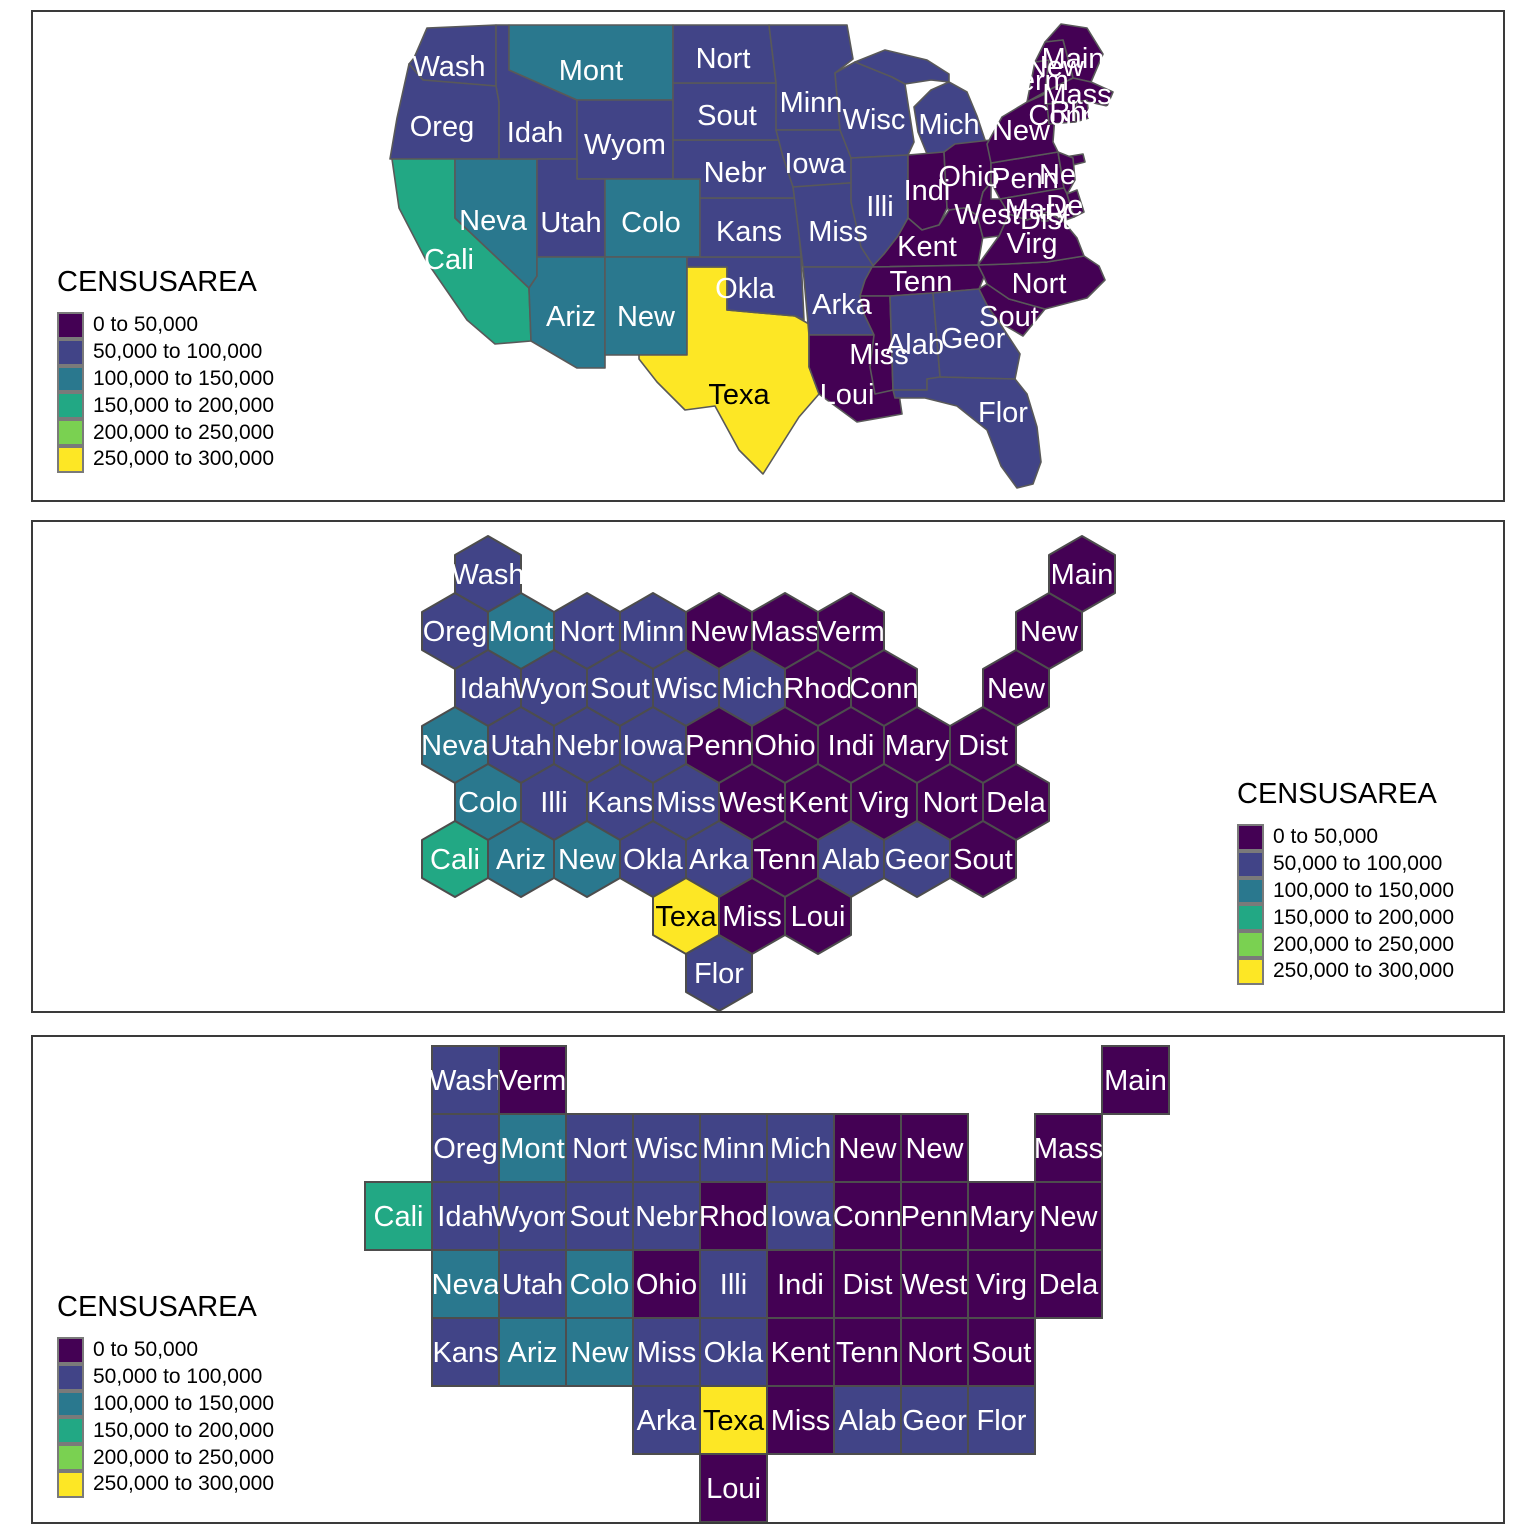 This screenshot has height=1536, width=1536. Describe the element at coordinates (733, 1149) in the screenshot. I see `grid-label-1-5: Minn` at that location.